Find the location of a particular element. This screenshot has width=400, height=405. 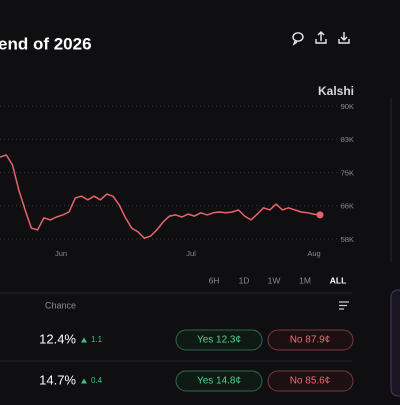

share-icon is located at coordinates (321, 37).